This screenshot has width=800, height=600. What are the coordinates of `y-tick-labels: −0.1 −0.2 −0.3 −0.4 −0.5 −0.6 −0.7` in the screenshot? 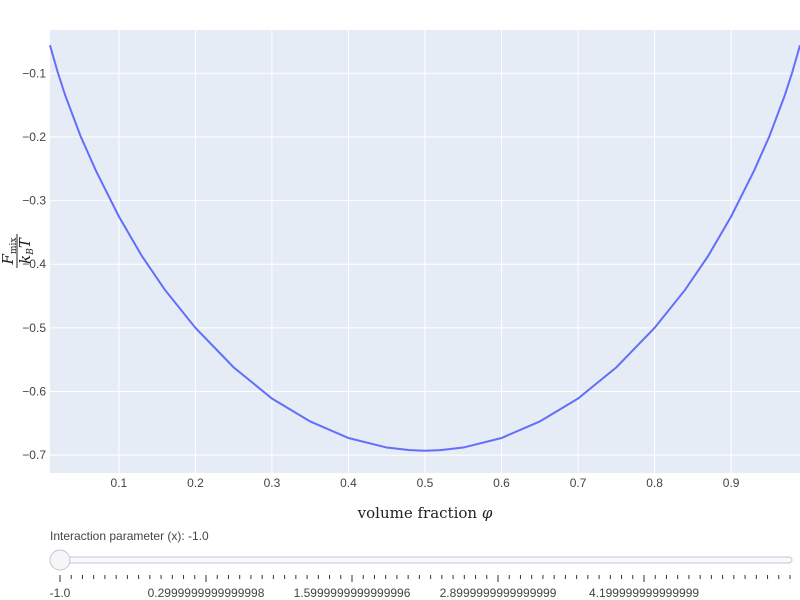 It's located at (34, 264).